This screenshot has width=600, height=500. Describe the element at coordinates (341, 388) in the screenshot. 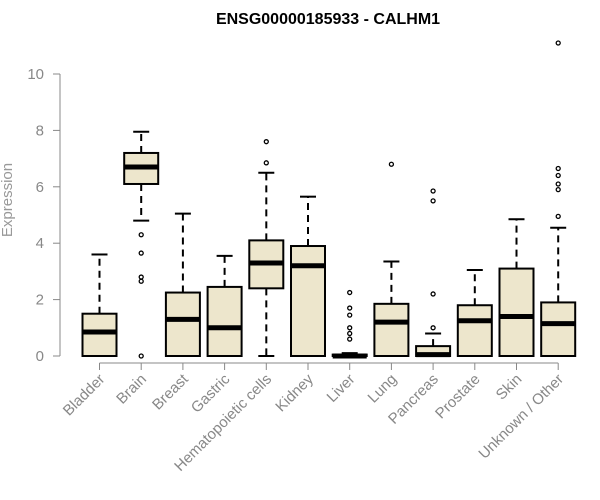

I see `x-tick-label: Liver` at that location.